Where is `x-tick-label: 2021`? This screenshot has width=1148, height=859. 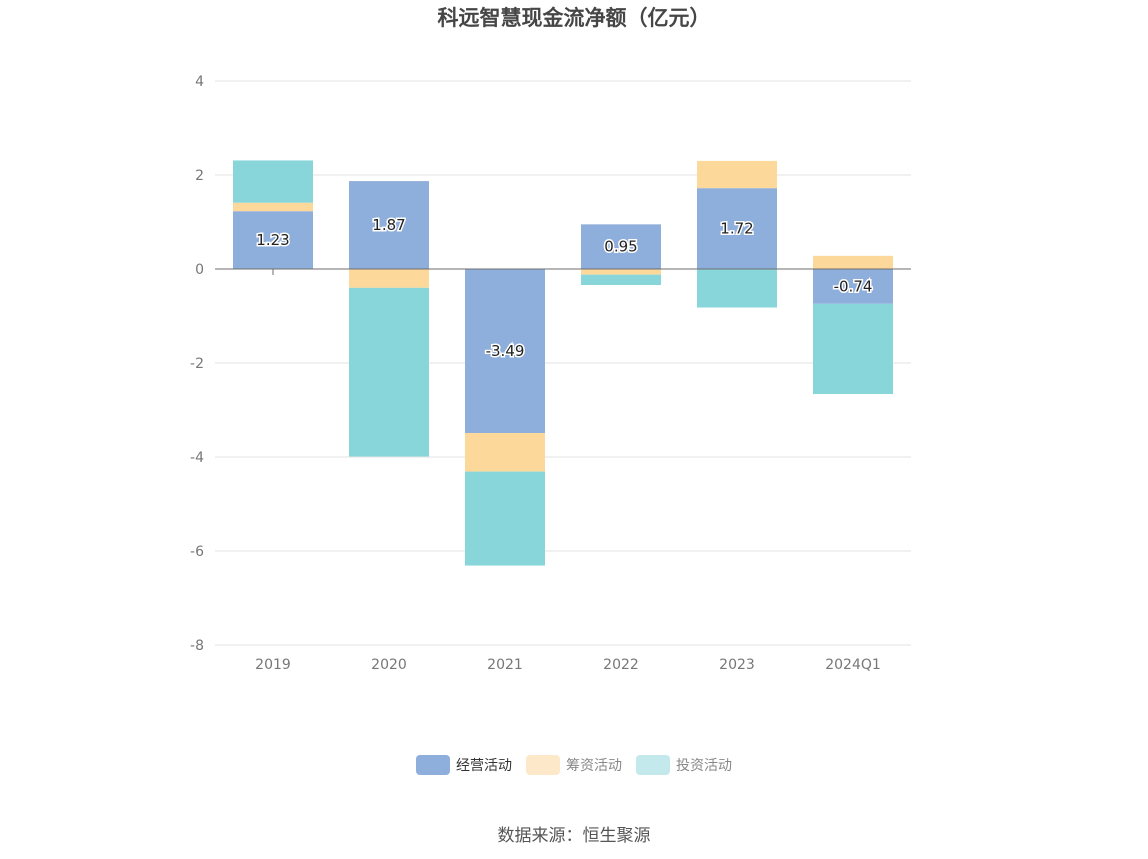
x-tick-label: 2021 is located at coordinates (505, 665).